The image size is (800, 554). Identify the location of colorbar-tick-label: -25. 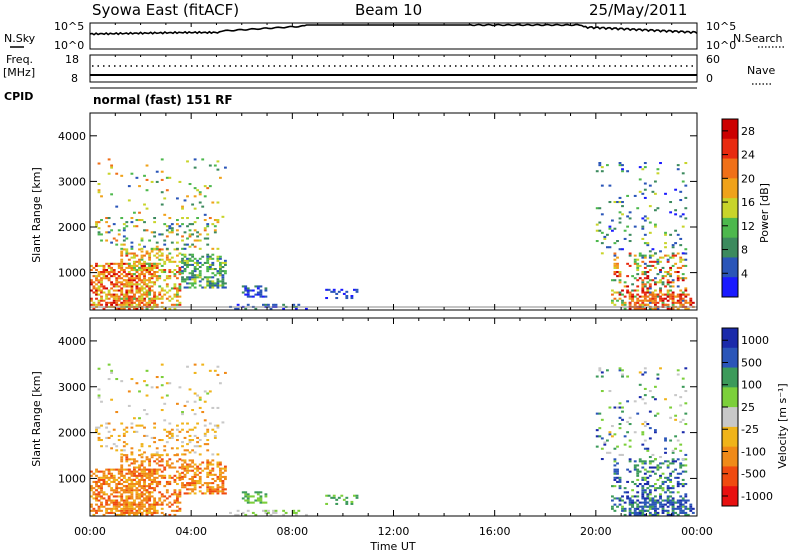
(750, 429).